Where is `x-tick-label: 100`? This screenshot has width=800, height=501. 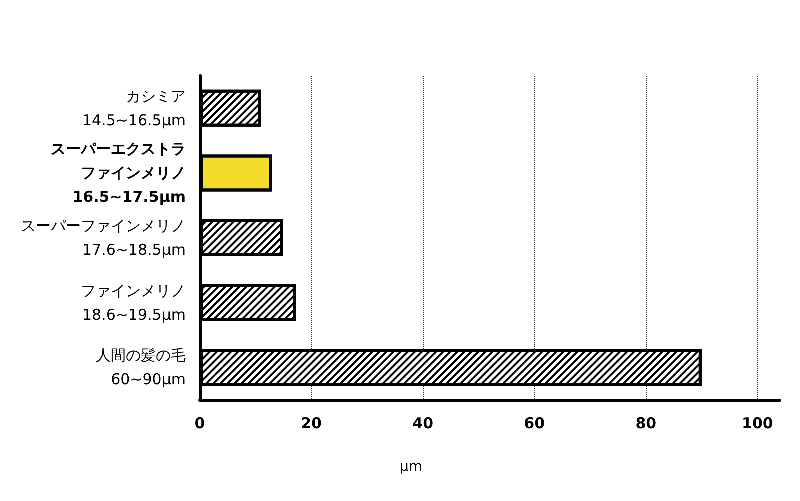 x-tick-label: 100 is located at coordinates (758, 423).